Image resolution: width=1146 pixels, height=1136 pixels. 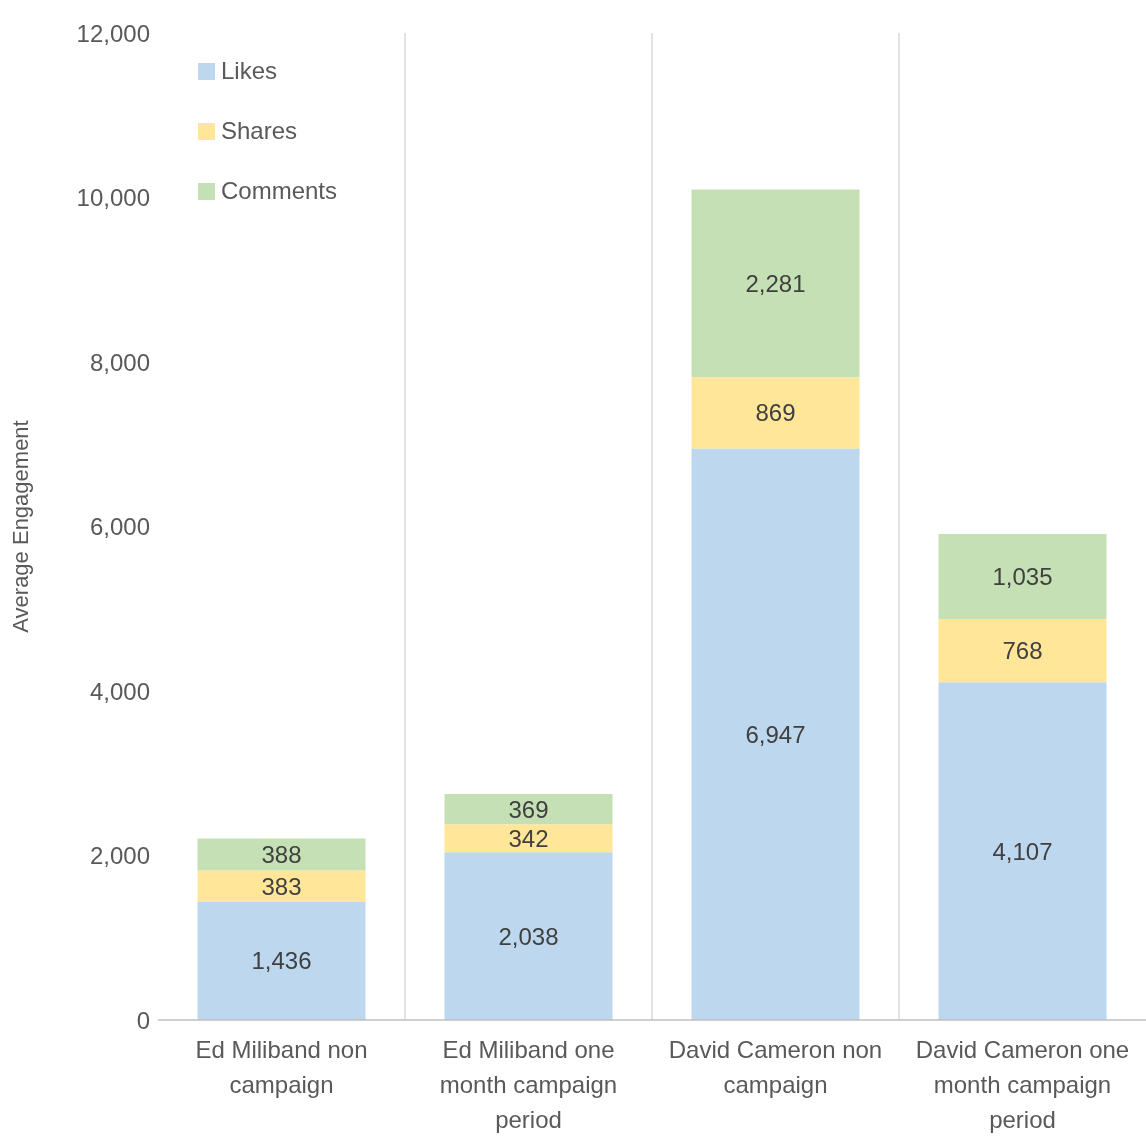 I want to click on y-tick-label: 10,000, so click(x=113, y=198).